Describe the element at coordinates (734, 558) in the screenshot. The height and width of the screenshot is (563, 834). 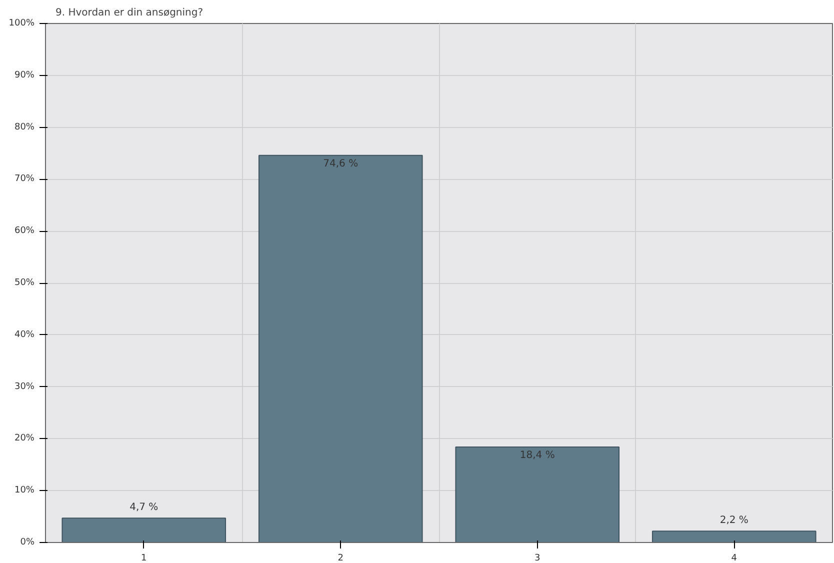
I see `x-tick-label: 4` at that location.